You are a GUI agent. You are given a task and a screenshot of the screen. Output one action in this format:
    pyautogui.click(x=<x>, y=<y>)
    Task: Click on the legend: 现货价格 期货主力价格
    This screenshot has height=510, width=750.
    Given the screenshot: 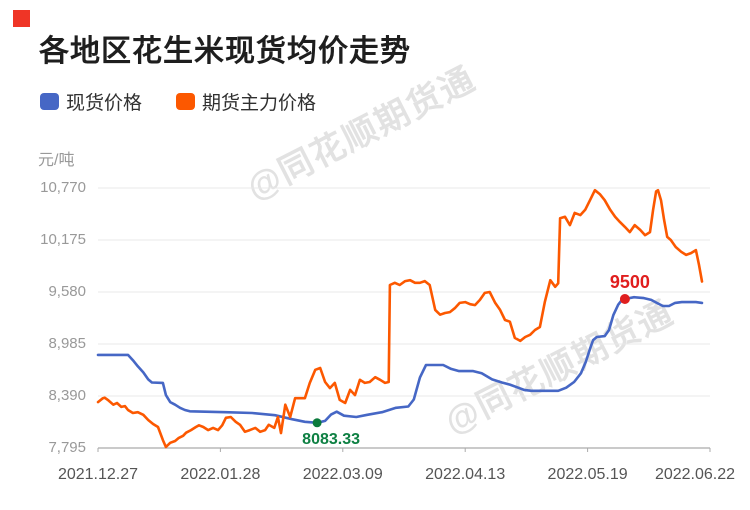 What is the action you would take?
    pyautogui.click(x=195, y=101)
    